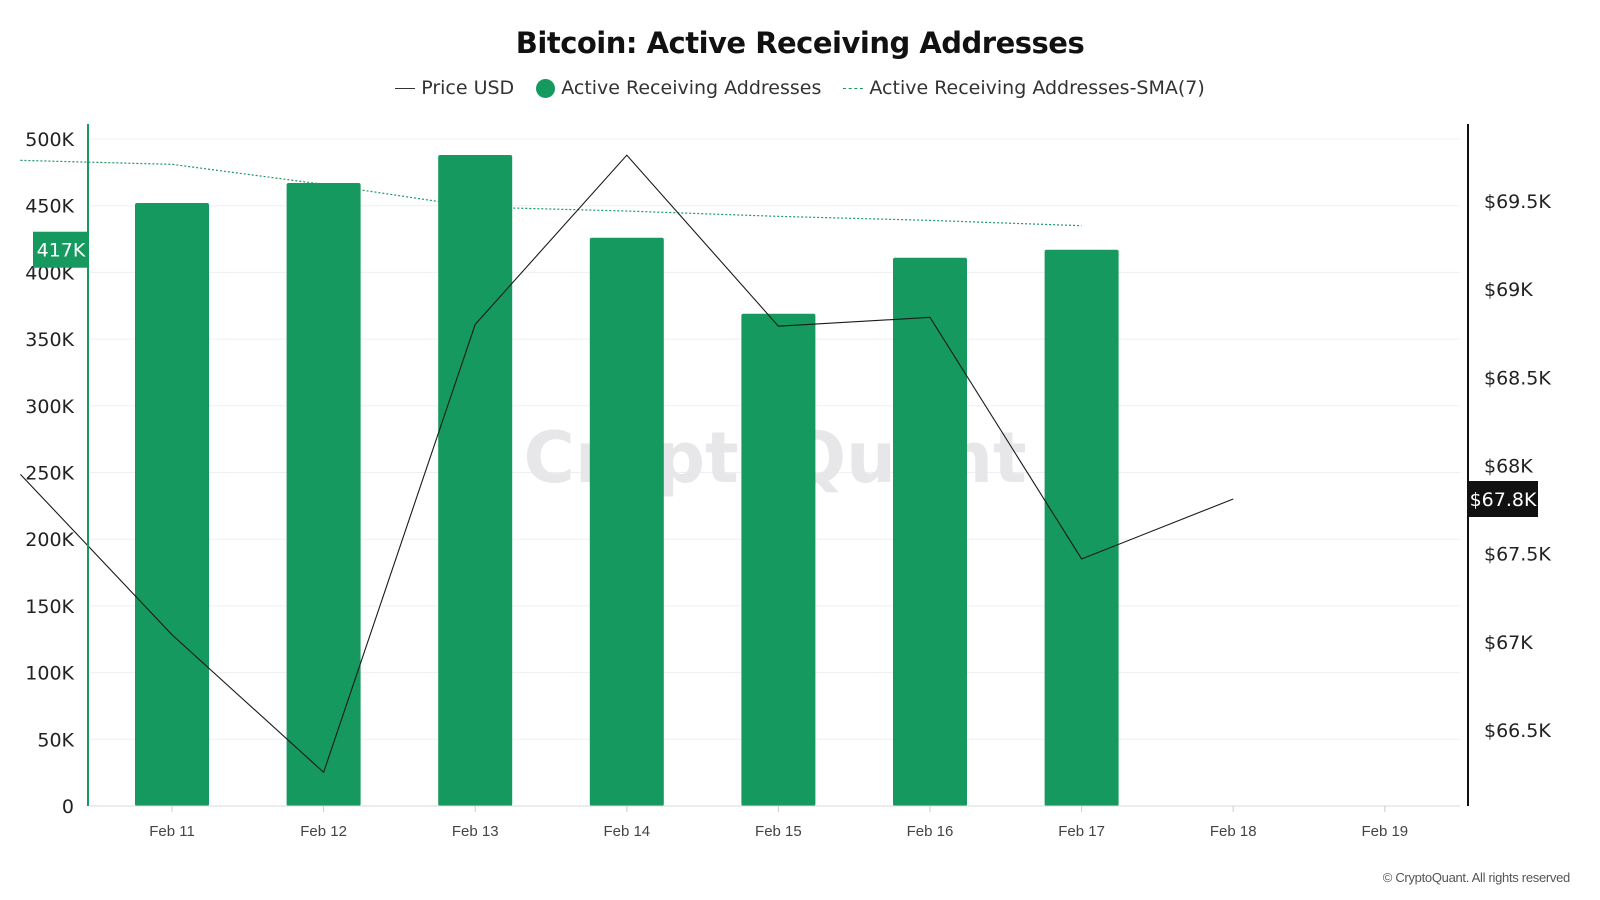 The image size is (1600, 900). I want to click on current-value-label-right: $67.8K, so click(1503, 500).